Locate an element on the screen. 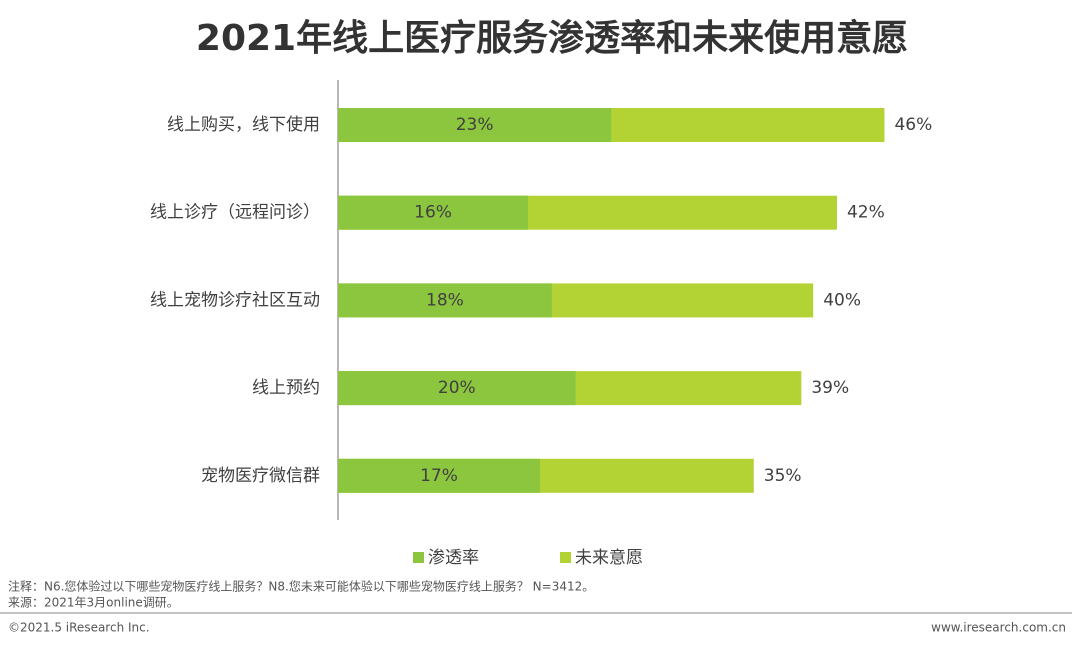  data-label: 20% is located at coordinates (457, 388).